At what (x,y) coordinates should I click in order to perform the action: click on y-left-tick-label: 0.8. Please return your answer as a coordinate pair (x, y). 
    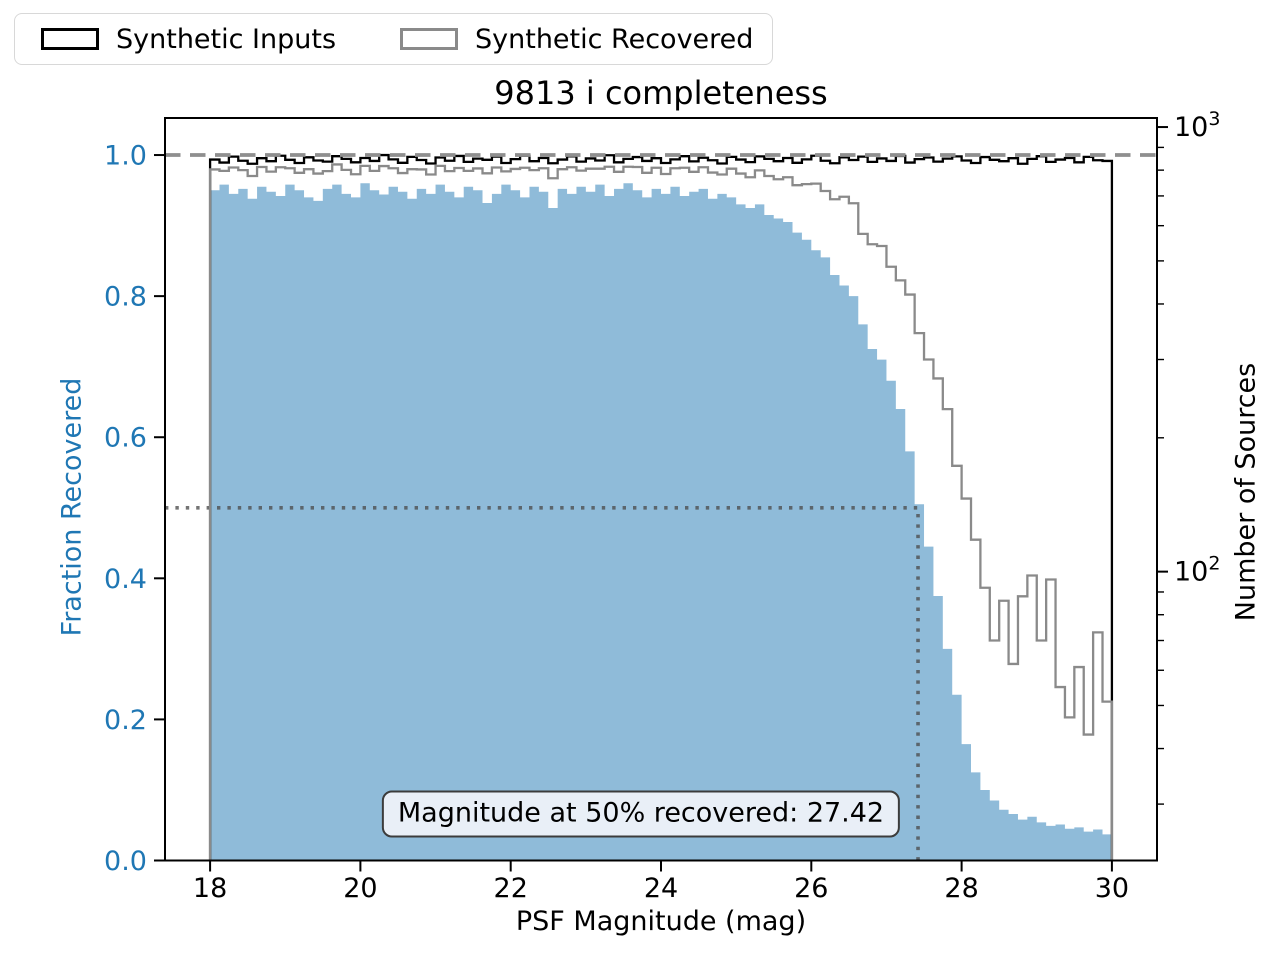
    Looking at the image, I should click on (125, 297).